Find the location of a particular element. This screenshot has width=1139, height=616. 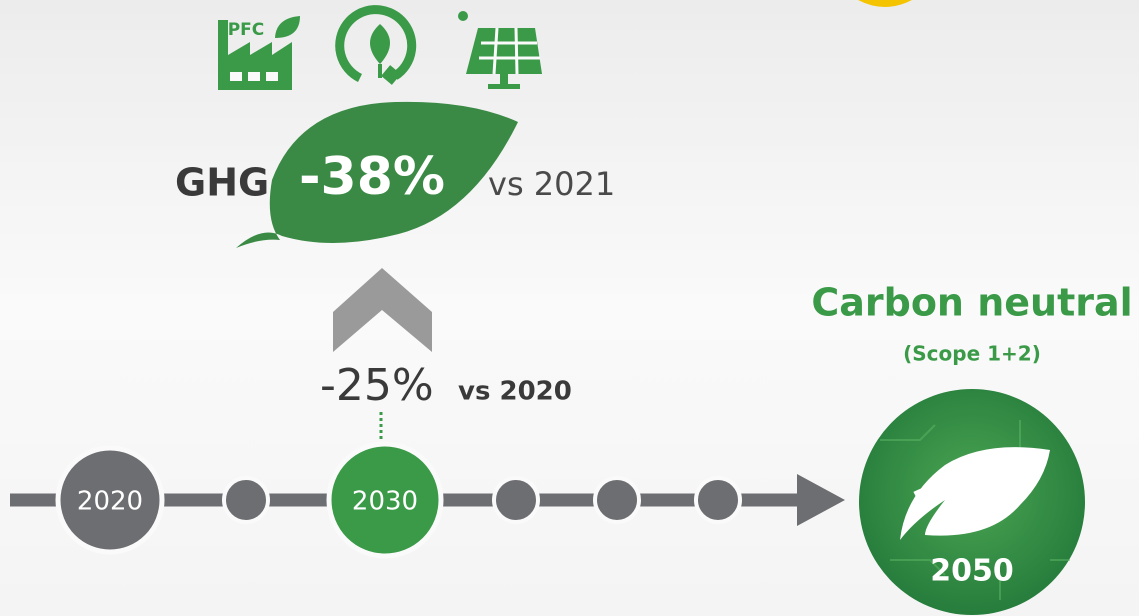

goal-year: 2050 is located at coordinates (972, 571).